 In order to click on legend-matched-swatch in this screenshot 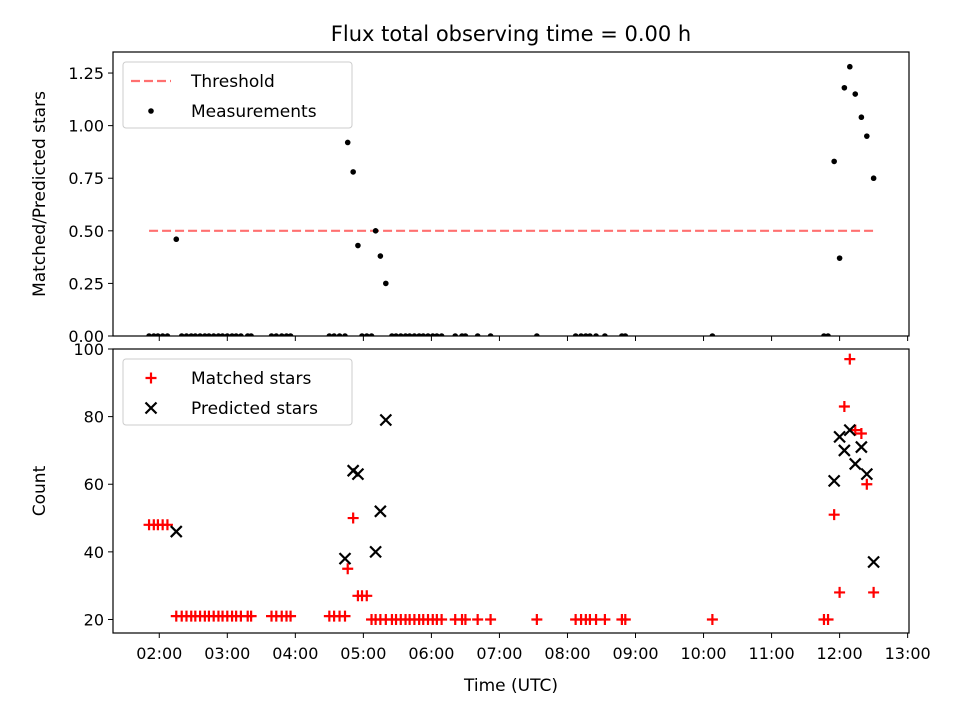, I will do `click(151, 378)`.